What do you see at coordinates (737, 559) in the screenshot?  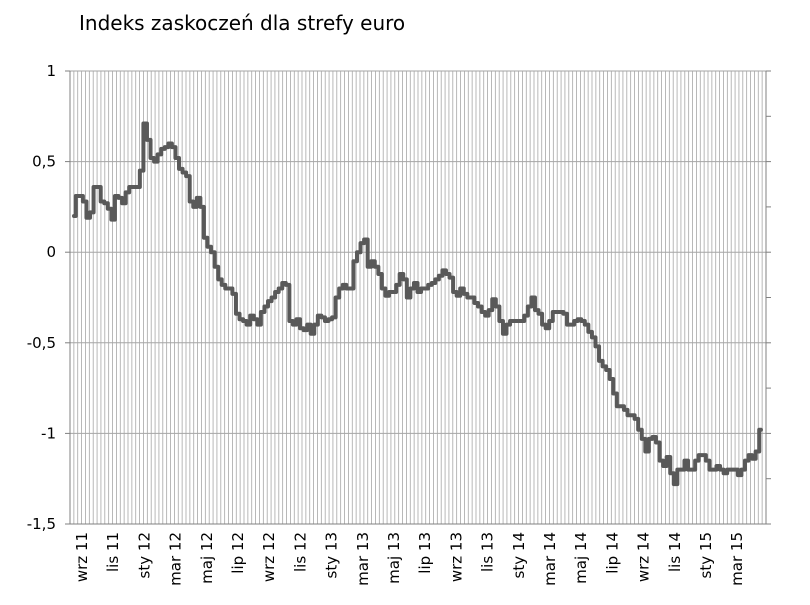 I see `x-tick-label: mar 15` at bounding box center [737, 559].